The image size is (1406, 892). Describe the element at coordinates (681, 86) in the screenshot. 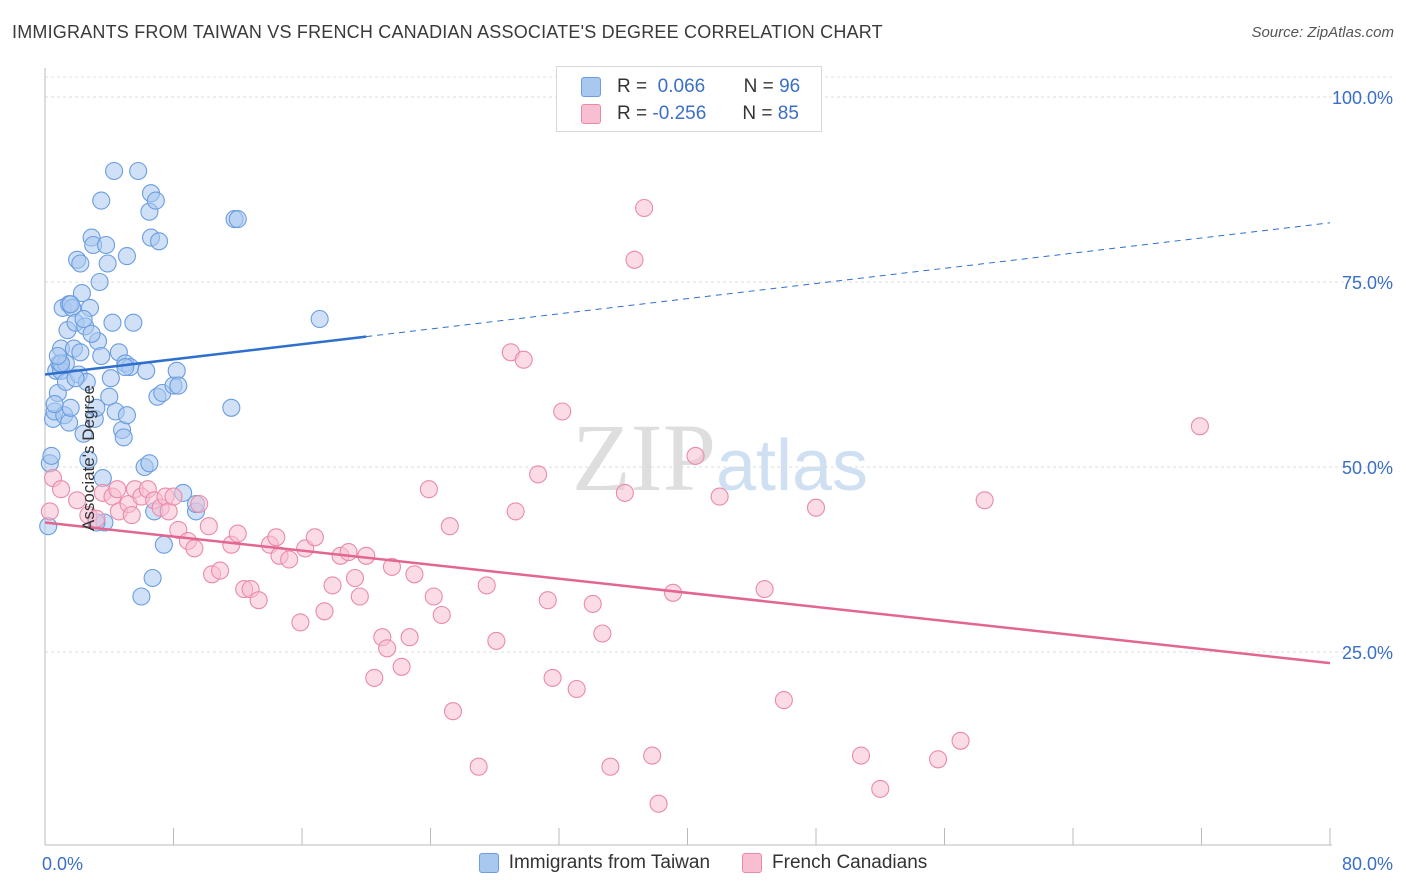

I see `legend-r-value: 0.066` at that location.